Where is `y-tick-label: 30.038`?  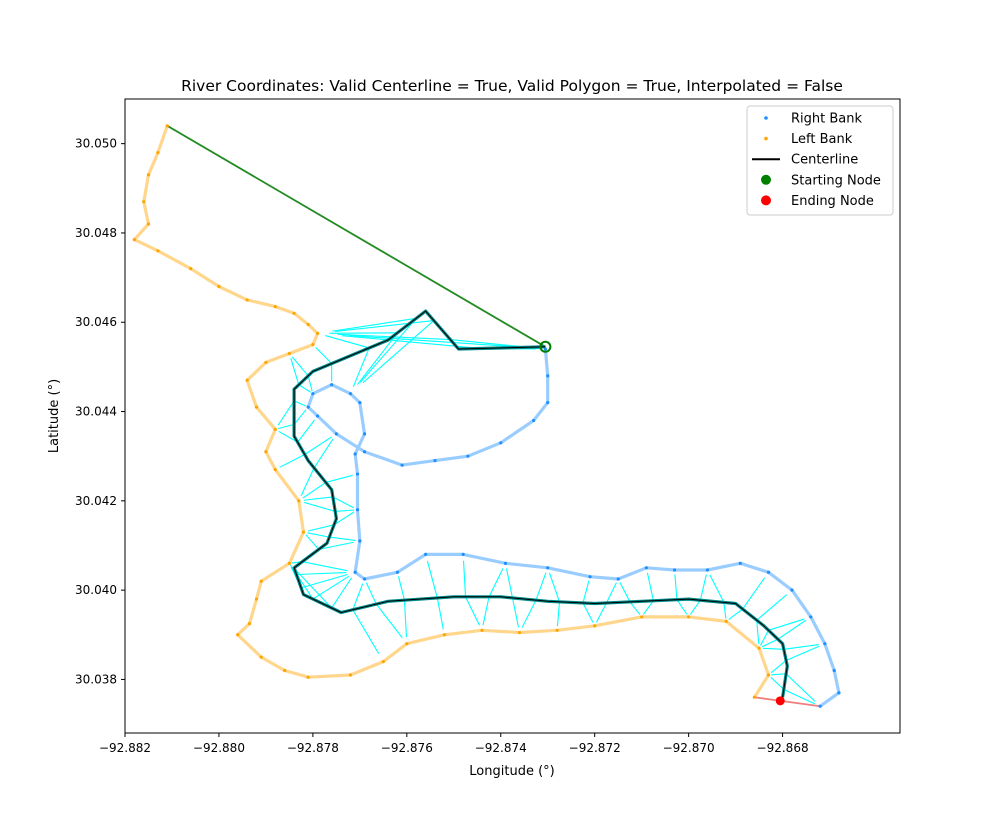
y-tick-label: 30.038 is located at coordinates (96, 679).